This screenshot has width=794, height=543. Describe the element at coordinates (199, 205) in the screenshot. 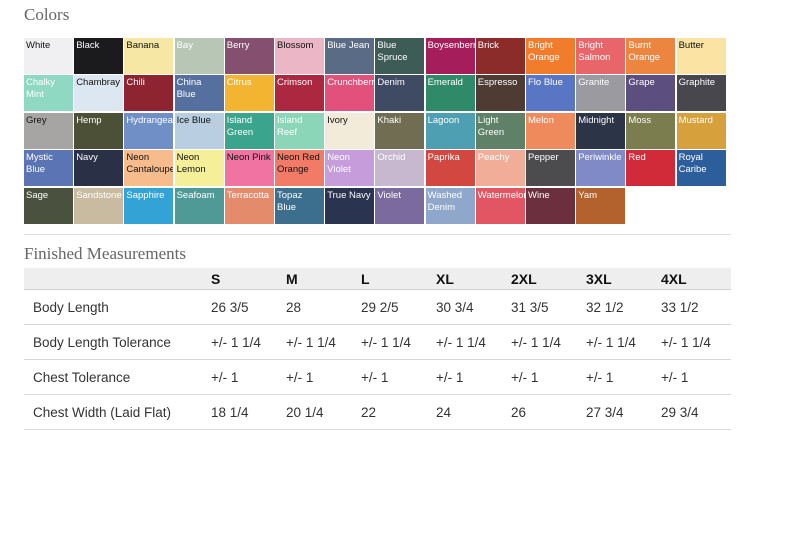

I see `color-swatch: Seafoam` at that location.